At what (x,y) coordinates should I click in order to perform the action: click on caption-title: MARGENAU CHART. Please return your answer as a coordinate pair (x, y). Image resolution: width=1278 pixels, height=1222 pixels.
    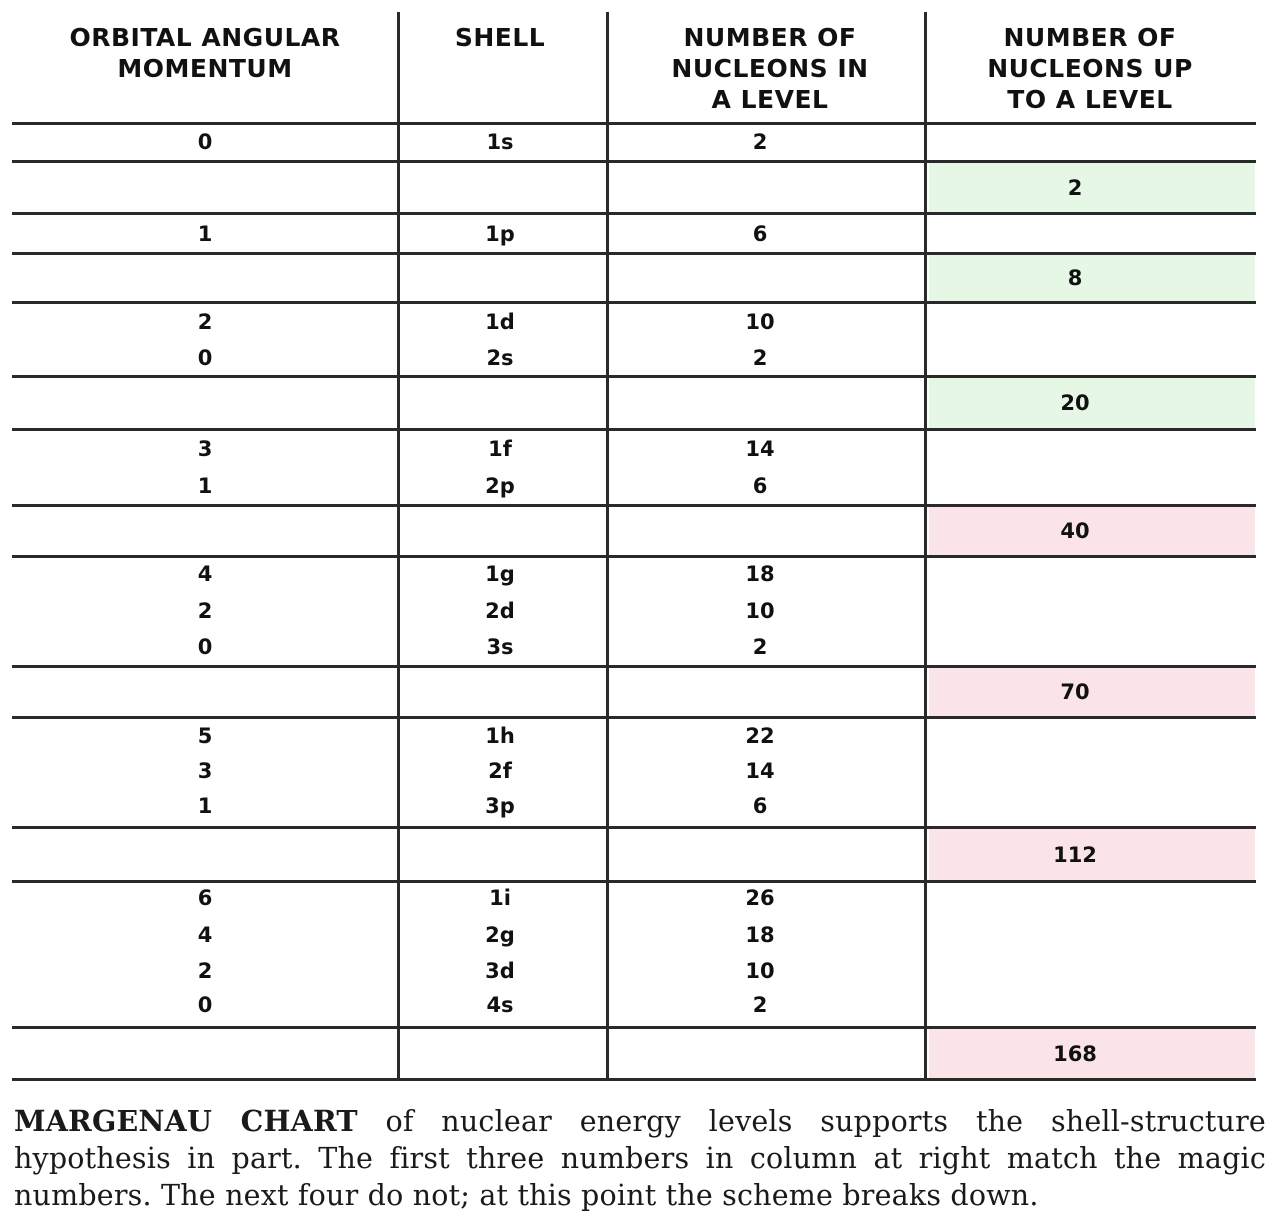
    Looking at the image, I should click on (186, 1121).